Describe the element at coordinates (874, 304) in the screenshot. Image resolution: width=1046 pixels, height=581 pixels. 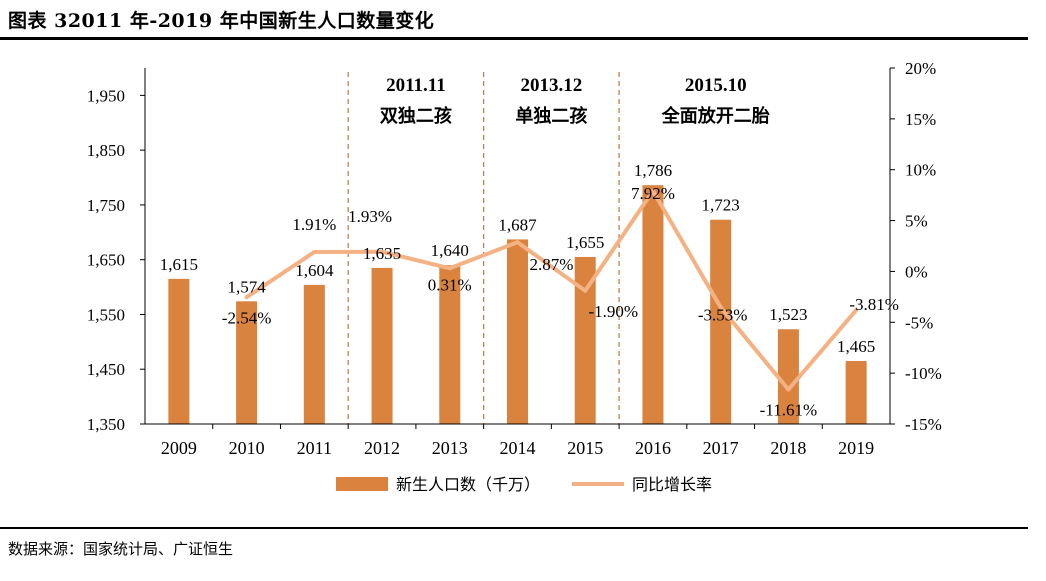
I see `growth-value-label: -3.81%` at that location.